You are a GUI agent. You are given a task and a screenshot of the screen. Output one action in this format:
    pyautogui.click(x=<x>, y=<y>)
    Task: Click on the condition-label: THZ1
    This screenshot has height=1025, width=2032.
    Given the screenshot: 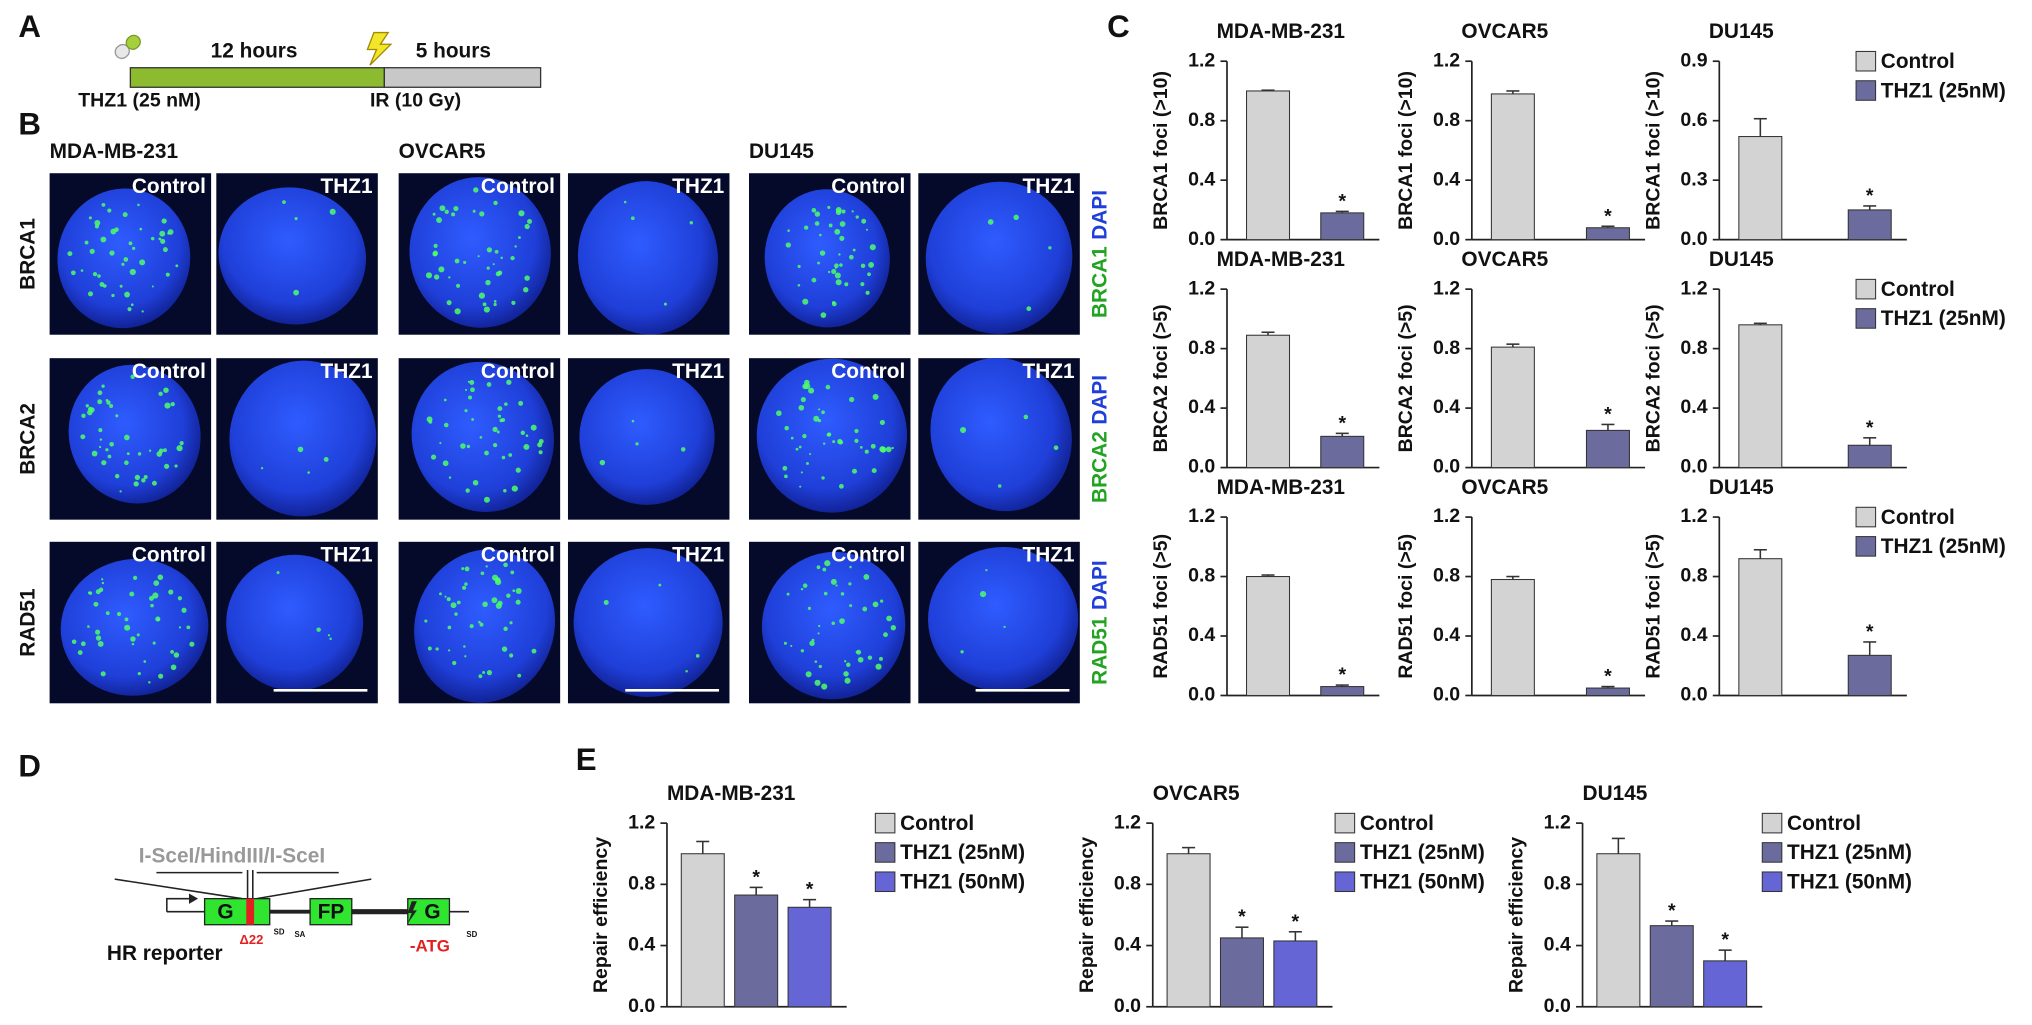 What is the action you would take?
    pyautogui.click(x=347, y=371)
    